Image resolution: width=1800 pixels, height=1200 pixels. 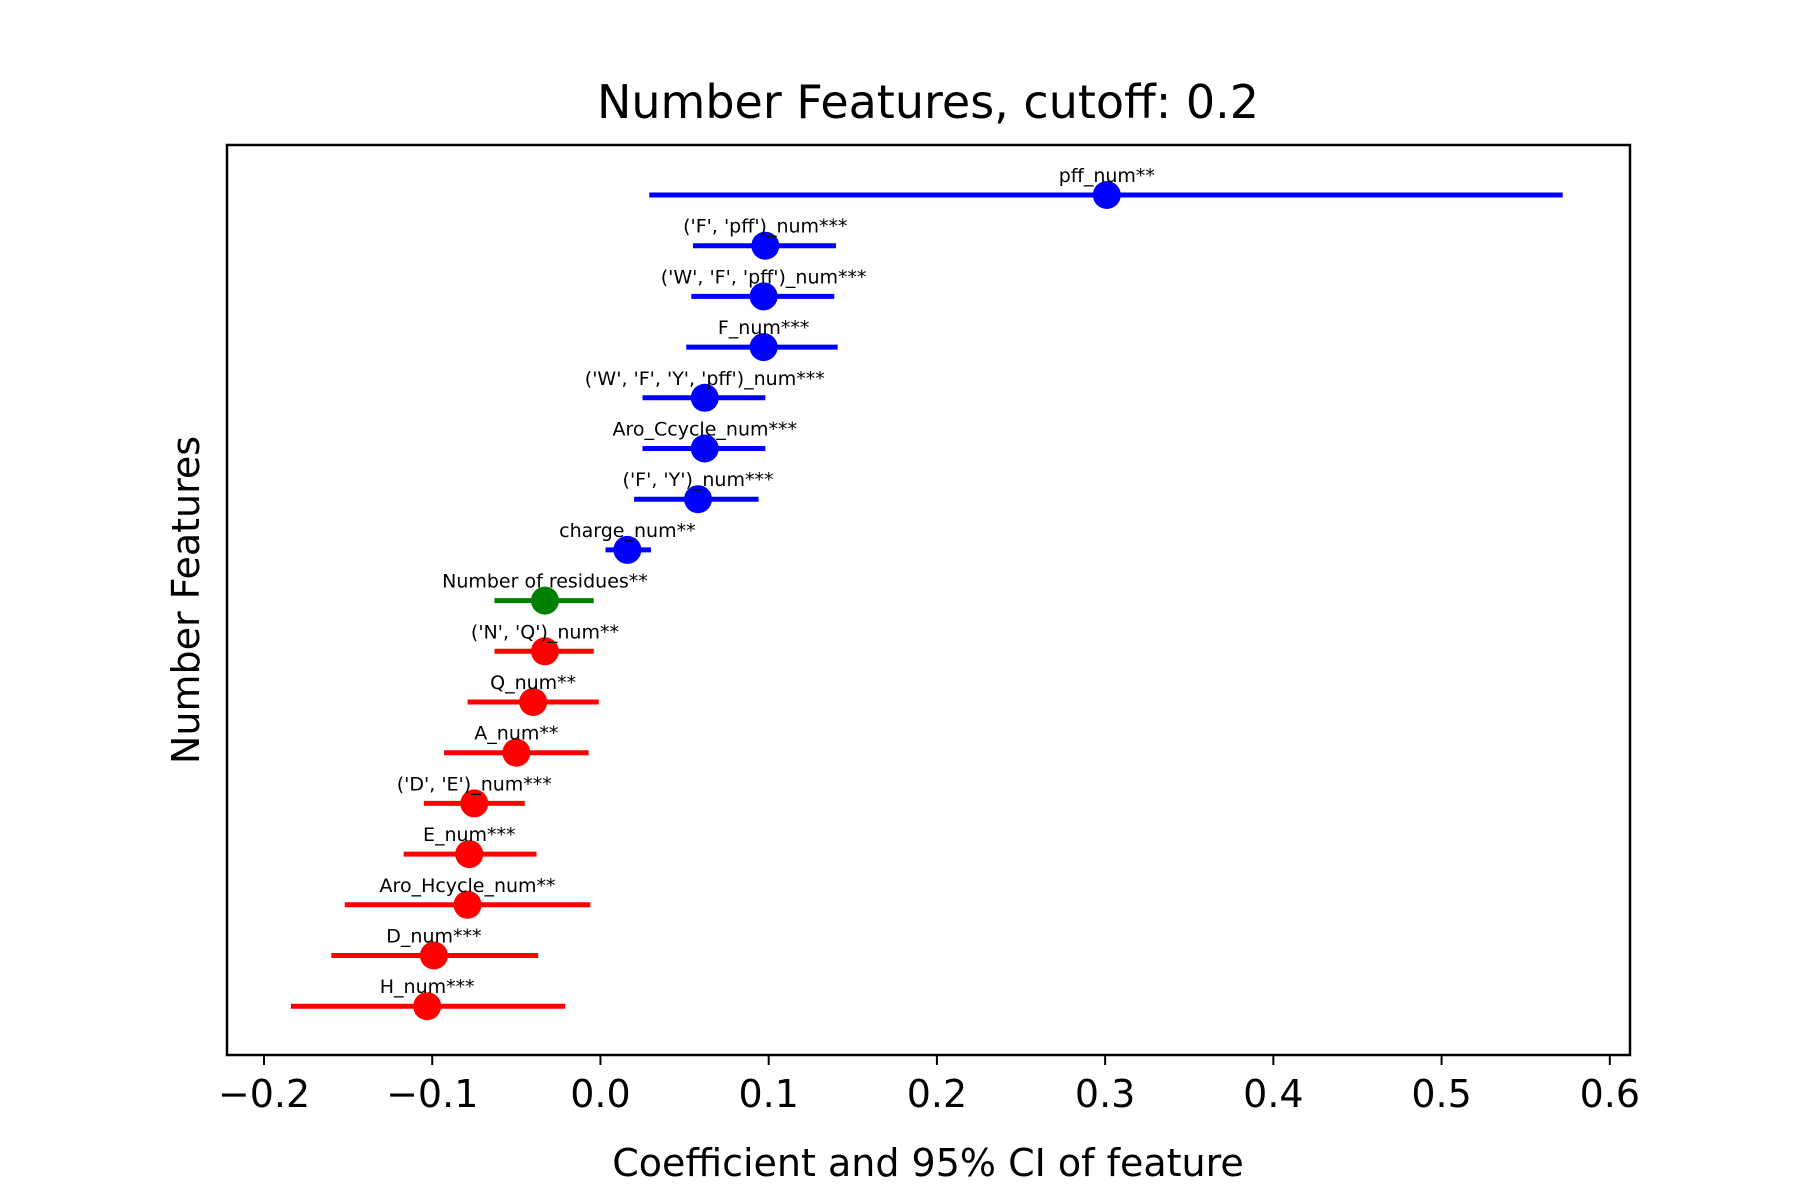 I want to click on x-tick-label: 0.5, so click(x=1441, y=1094).